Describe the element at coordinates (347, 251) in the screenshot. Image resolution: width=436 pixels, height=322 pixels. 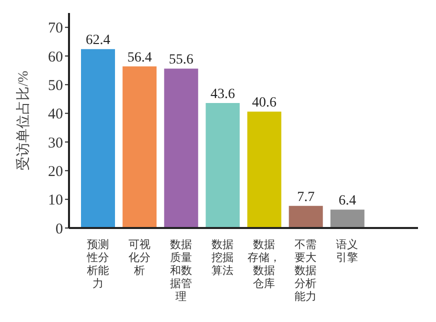
I see `x-tick-label: 语义引擎` at that location.